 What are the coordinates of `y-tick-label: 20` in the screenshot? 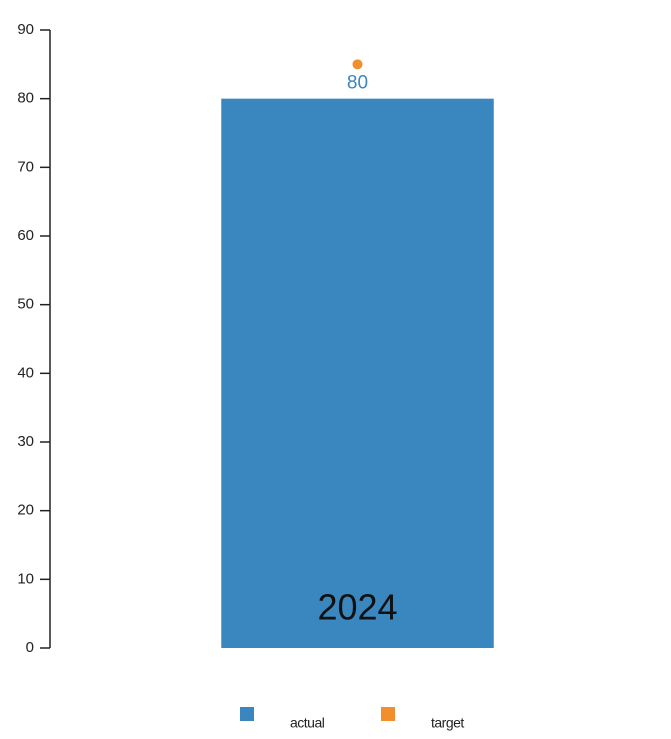 It's located at (25, 510).